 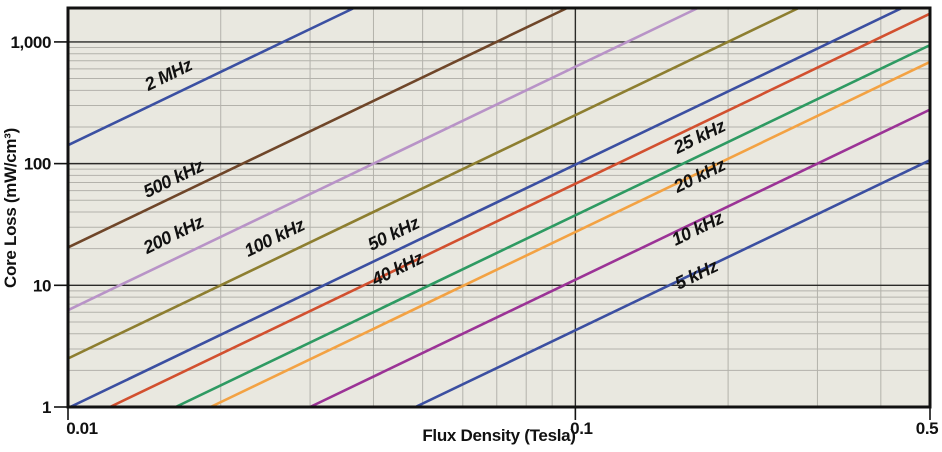 What do you see at coordinates (927, 428) in the screenshot?
I see `x-tick-label: 0.5` at bounding box center [927, 428].